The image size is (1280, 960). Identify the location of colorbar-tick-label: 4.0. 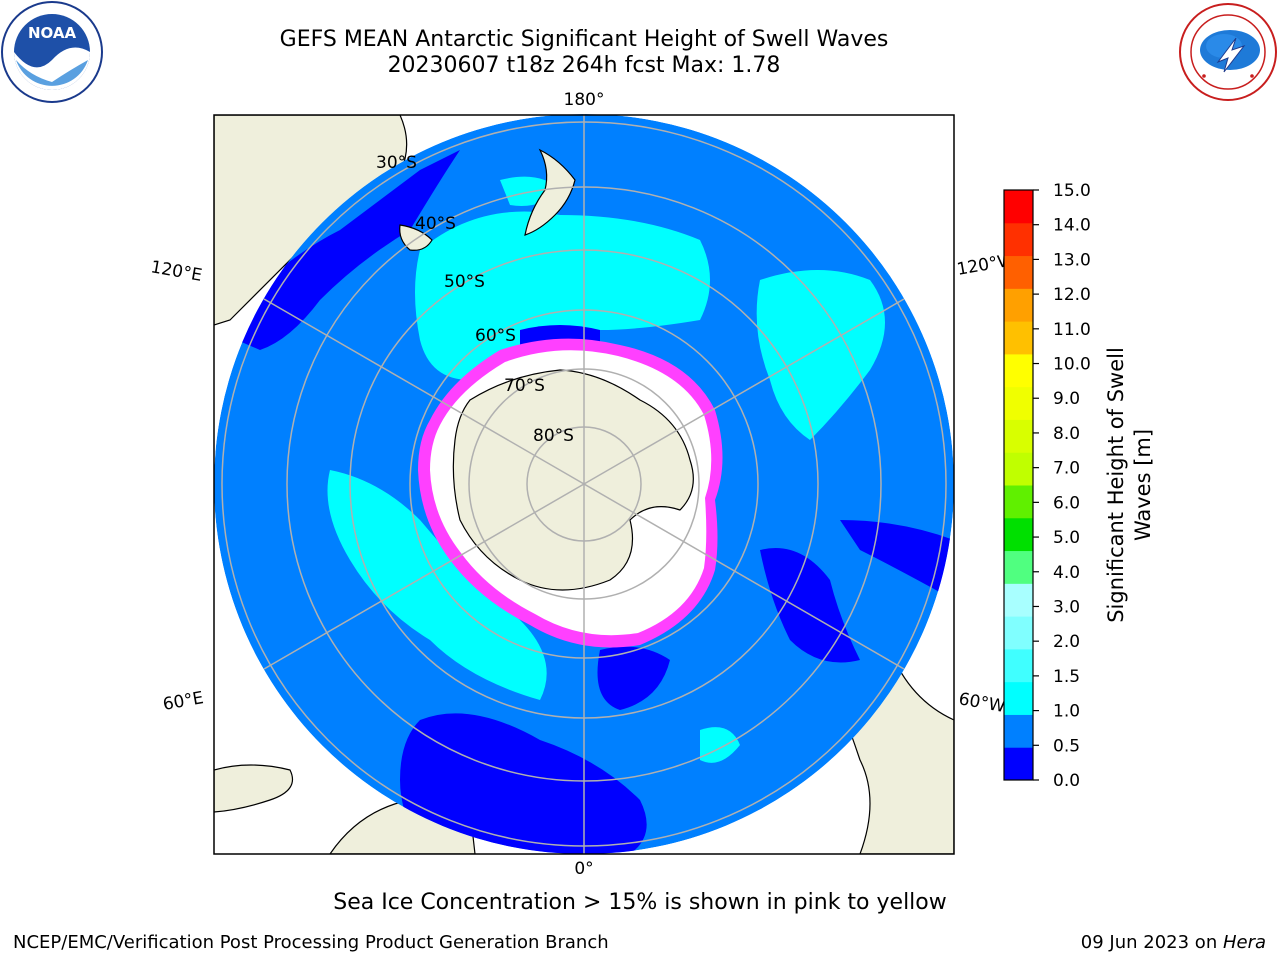
(1066, 573).